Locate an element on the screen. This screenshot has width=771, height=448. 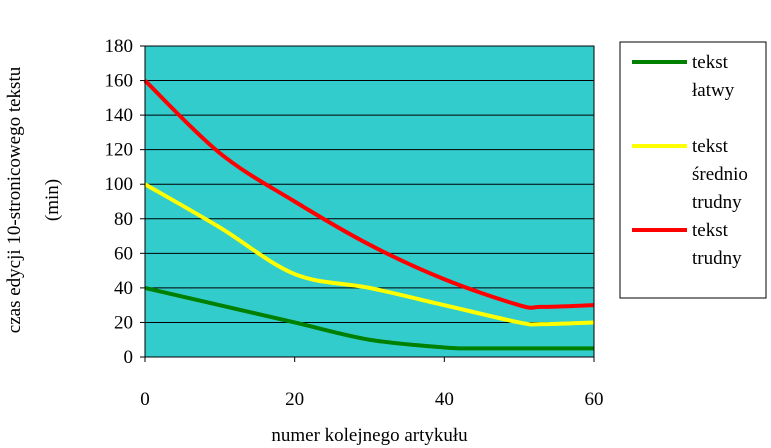
x-tick-label: 40 is located at coordinates (444, 399).